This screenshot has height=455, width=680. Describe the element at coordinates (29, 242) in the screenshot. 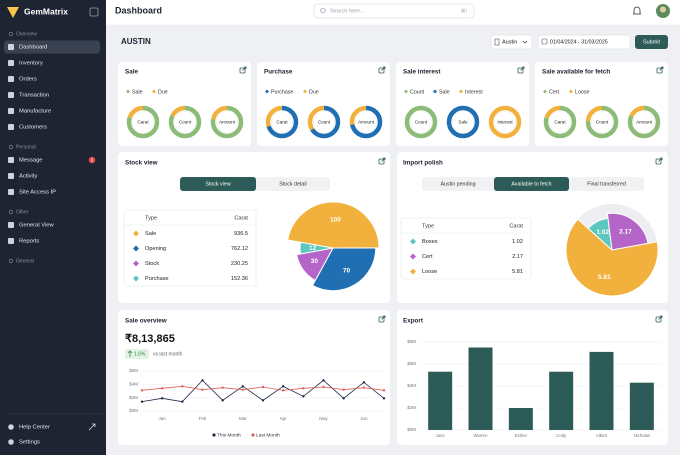

I see `nav-item: Reports` at that location.